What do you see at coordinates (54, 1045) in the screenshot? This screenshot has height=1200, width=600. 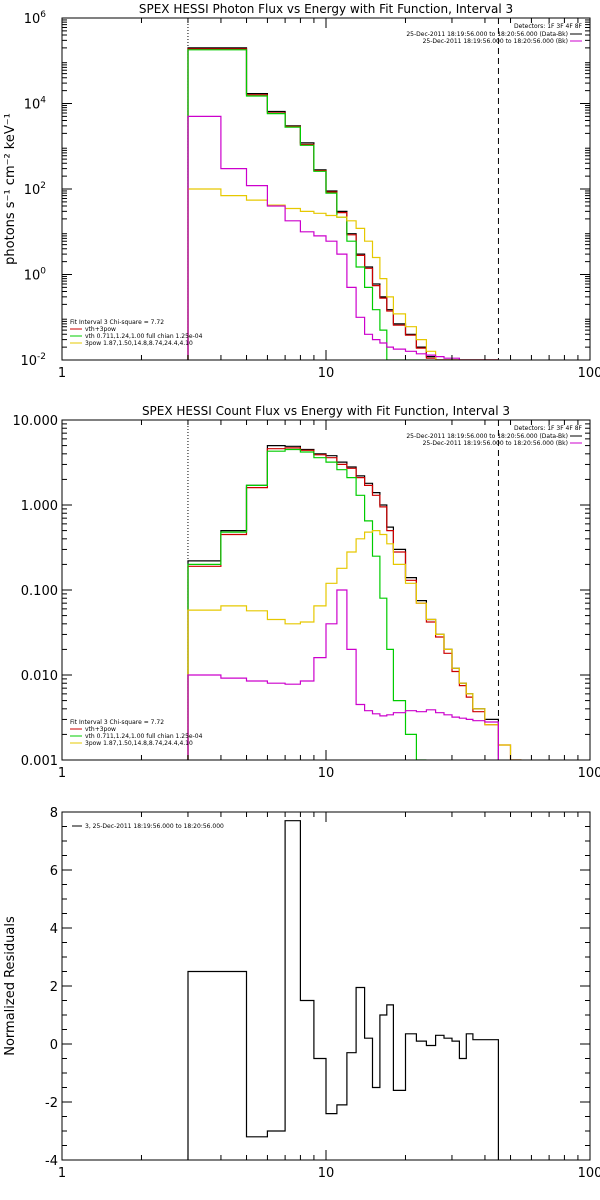 I see `y-tick-label: 0` at bounding box center [54, 1045].